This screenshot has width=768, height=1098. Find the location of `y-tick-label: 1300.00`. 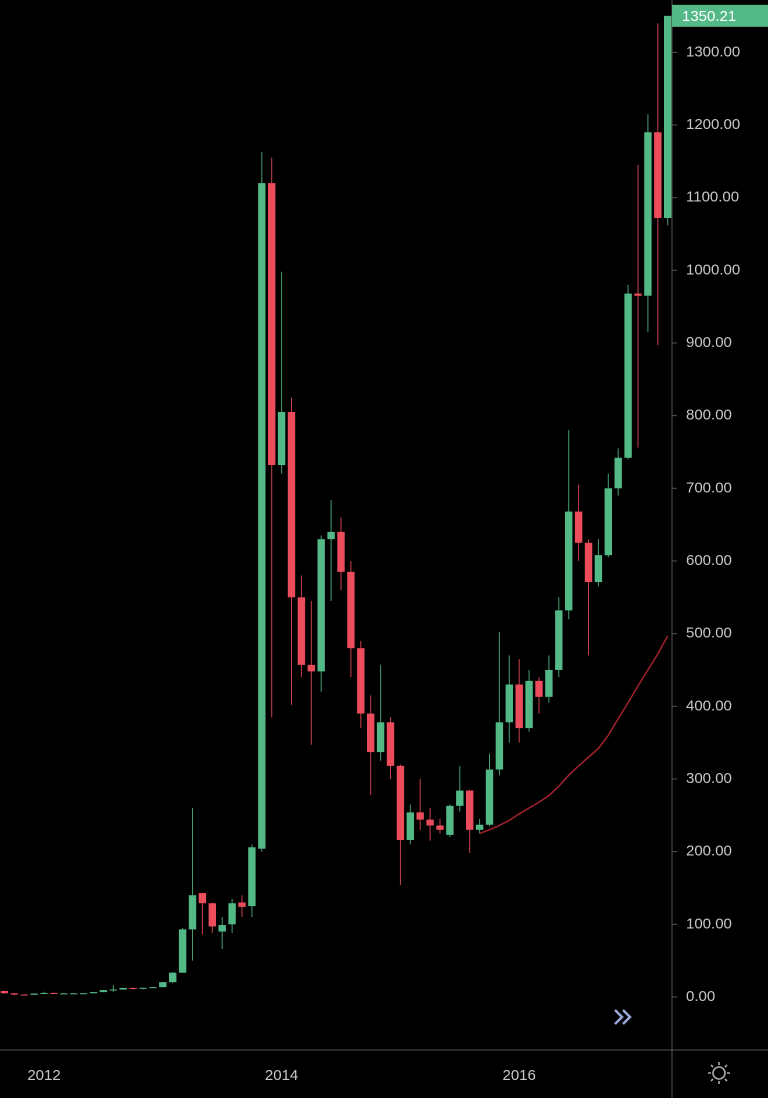

y-tick-label: 1300.00 is located at coordinates (713, 51).